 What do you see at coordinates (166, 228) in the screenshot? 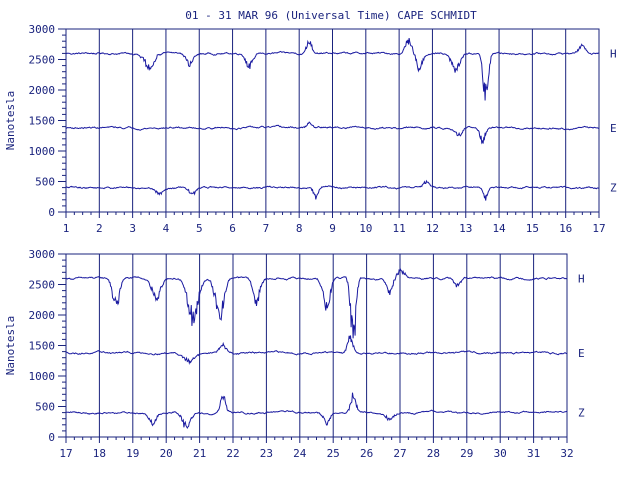
I see `x-tick-label: 4` at bounding box center [166, 228].